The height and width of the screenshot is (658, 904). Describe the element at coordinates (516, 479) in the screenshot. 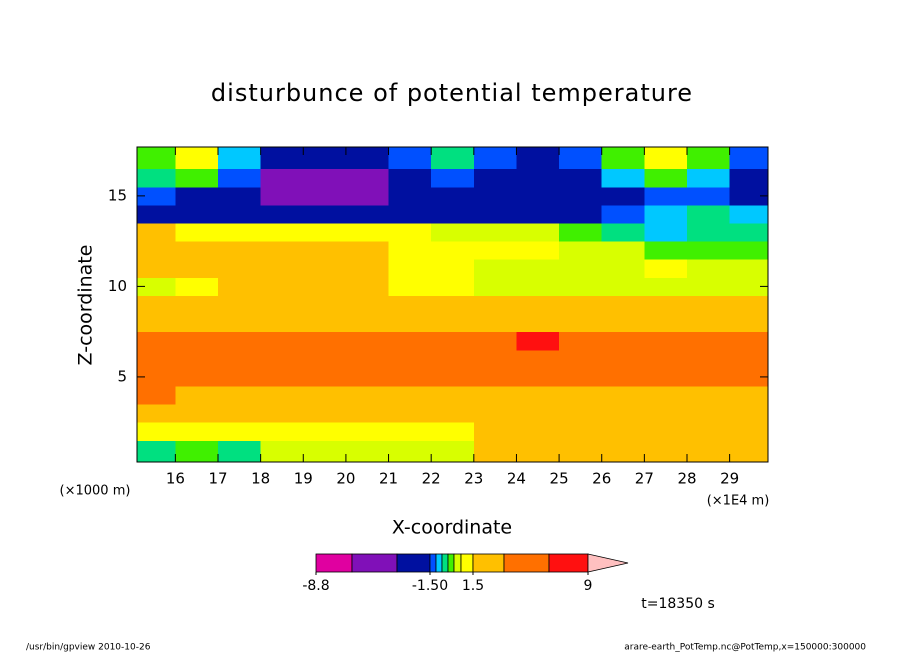

I see `x-tick-label: 24` at that location.